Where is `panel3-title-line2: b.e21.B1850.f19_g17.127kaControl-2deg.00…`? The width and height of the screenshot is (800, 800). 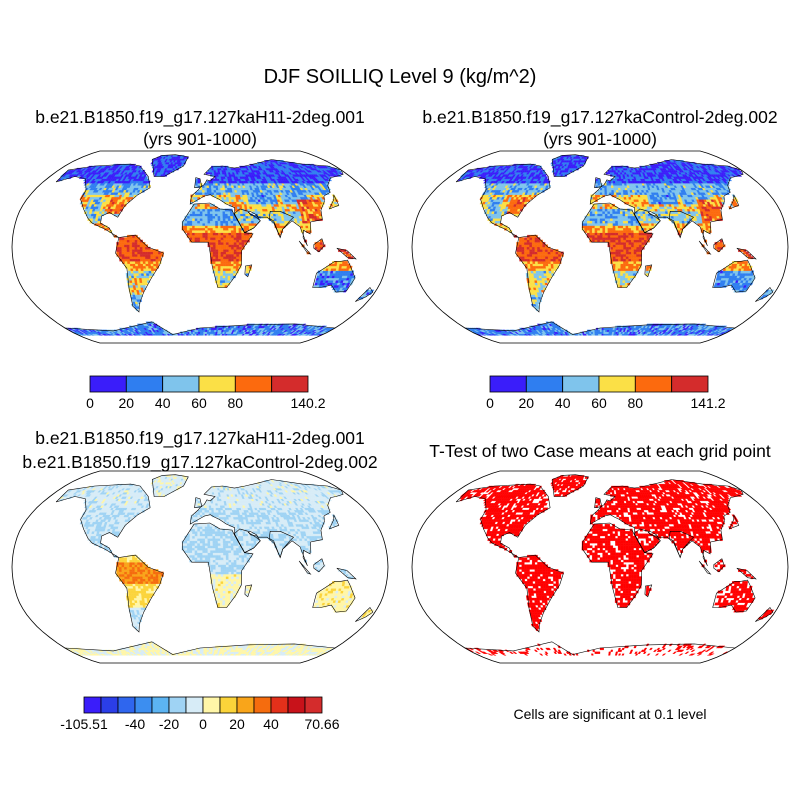
panel3-title-line2: b.e21.B1850.f19_g17.127kaControl-2deg.00… is located at coordinates (200, 462).